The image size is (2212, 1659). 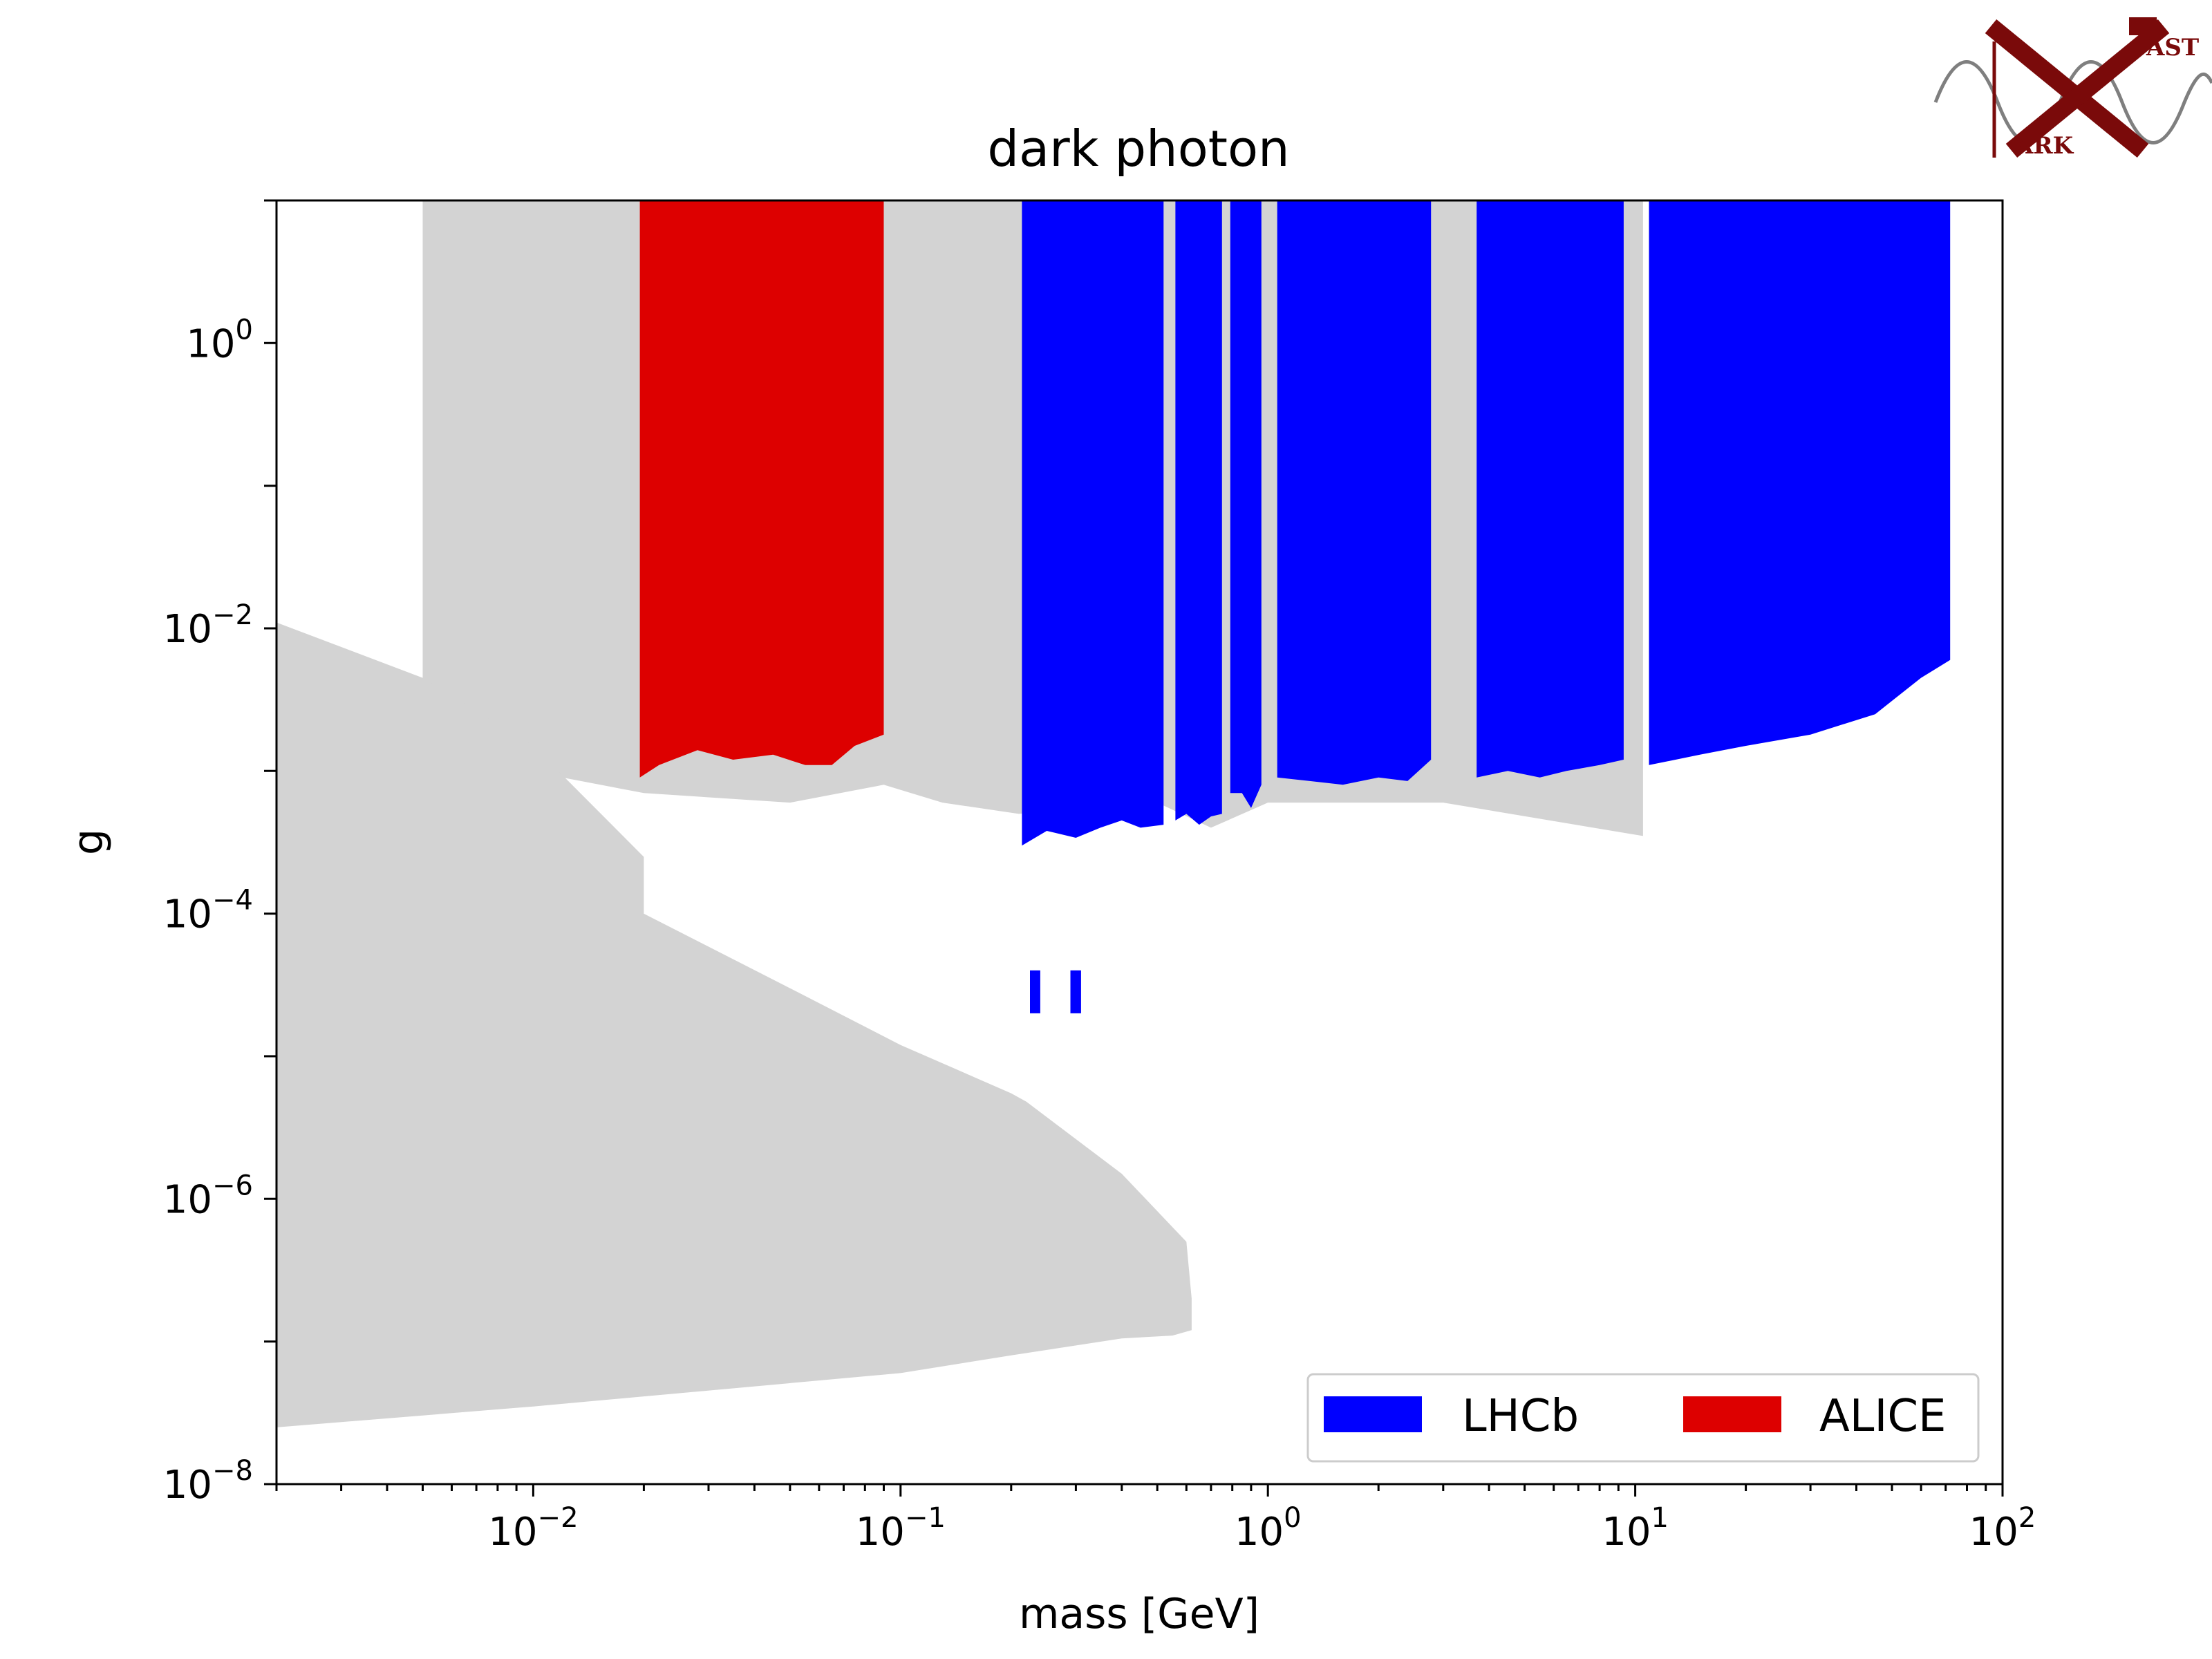 I want to click on darkcast-logo: AST ARK, so click(x=2072, y=88).